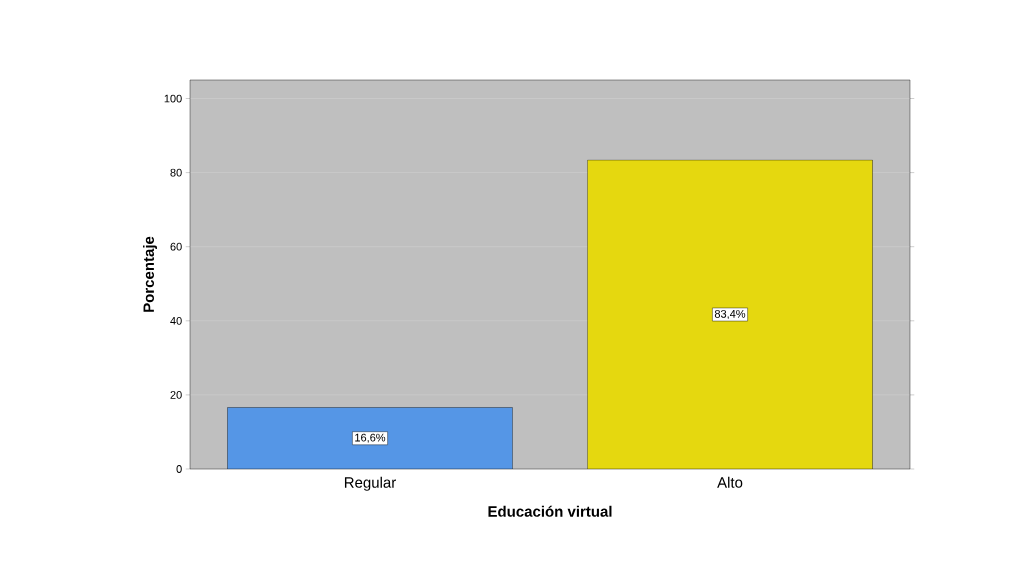 The image size is (1024, 573). I want to click on y-tick-label: 0, so click(179, 469).